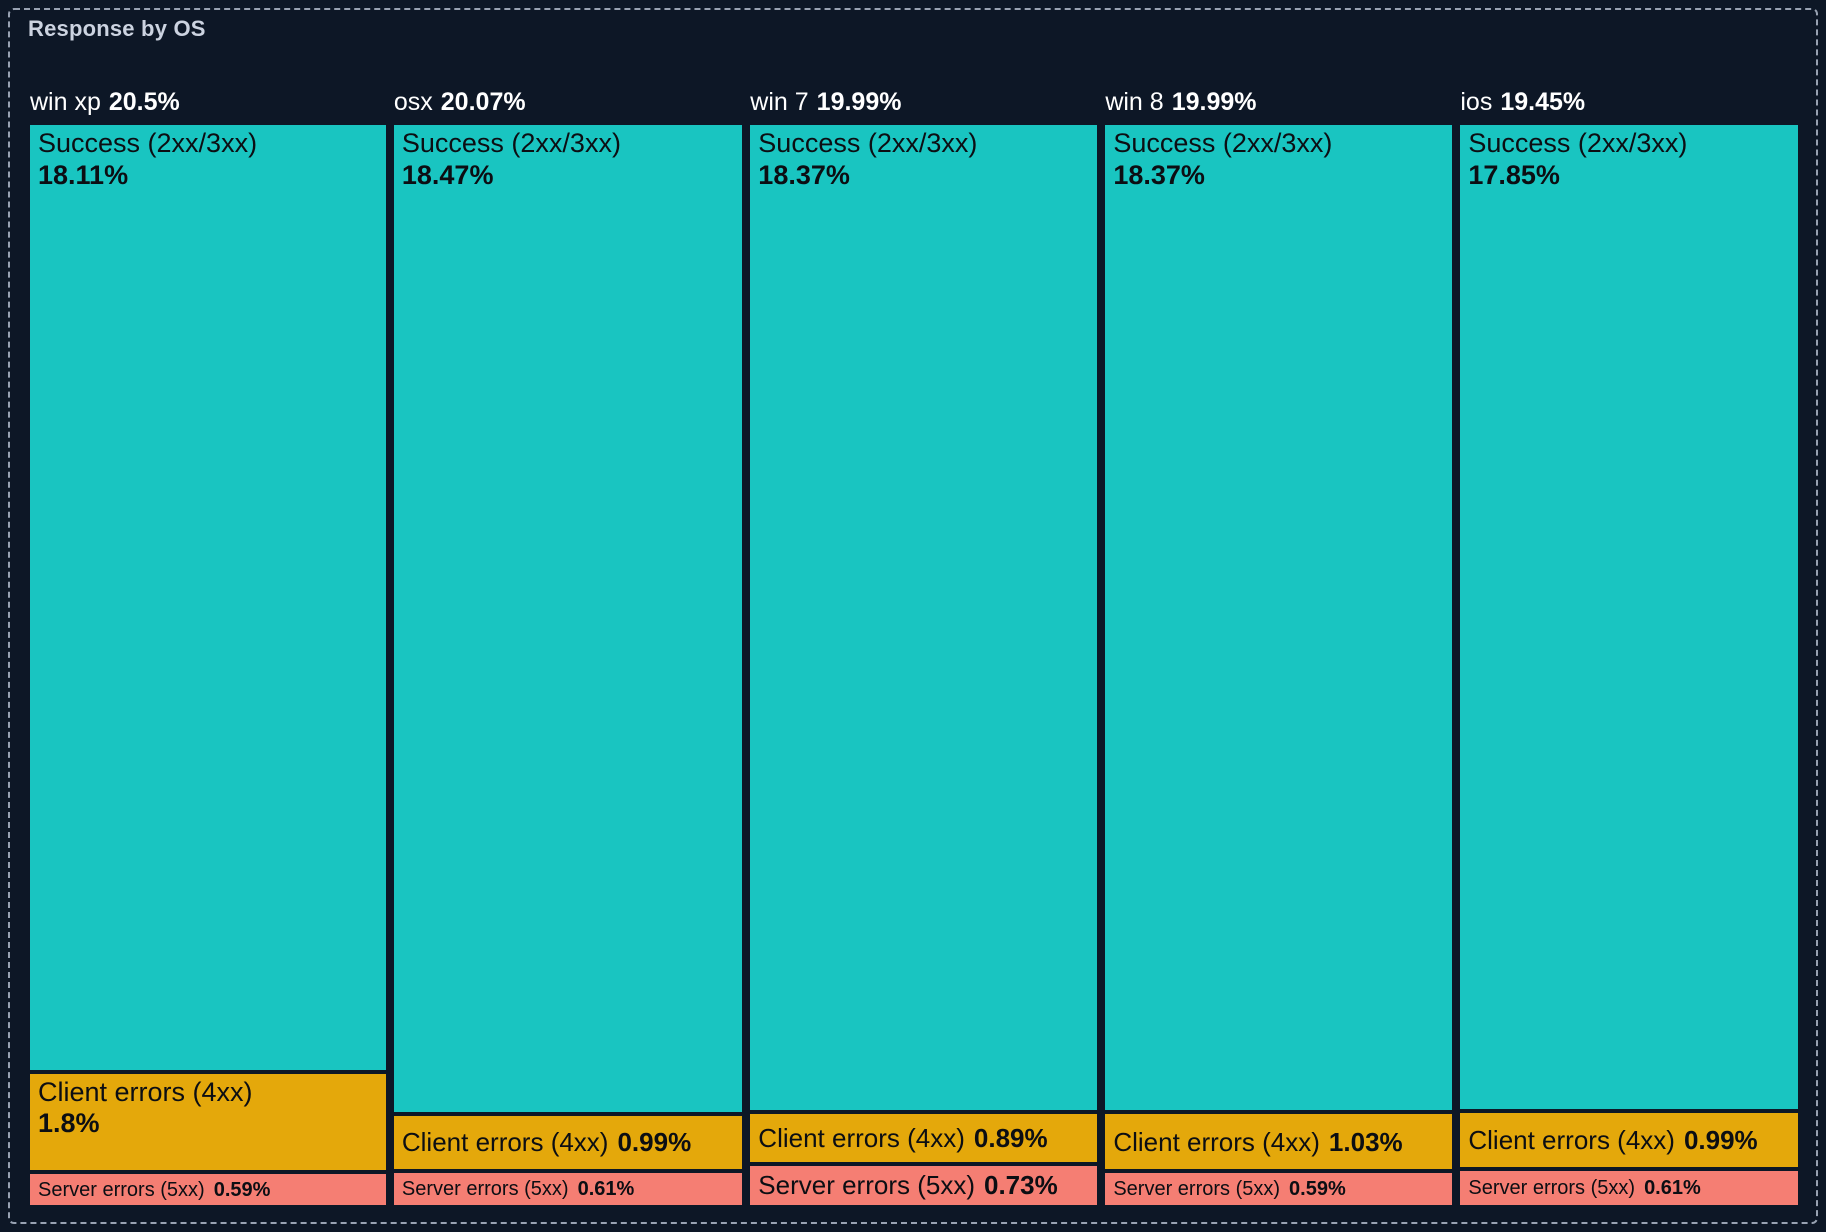 The width and height of the screenshot is (1826, 1232). What do you see at coordinates (779, 102) in the screenshot?
I see `group-name: win 7` at bounding box center [779, 102].